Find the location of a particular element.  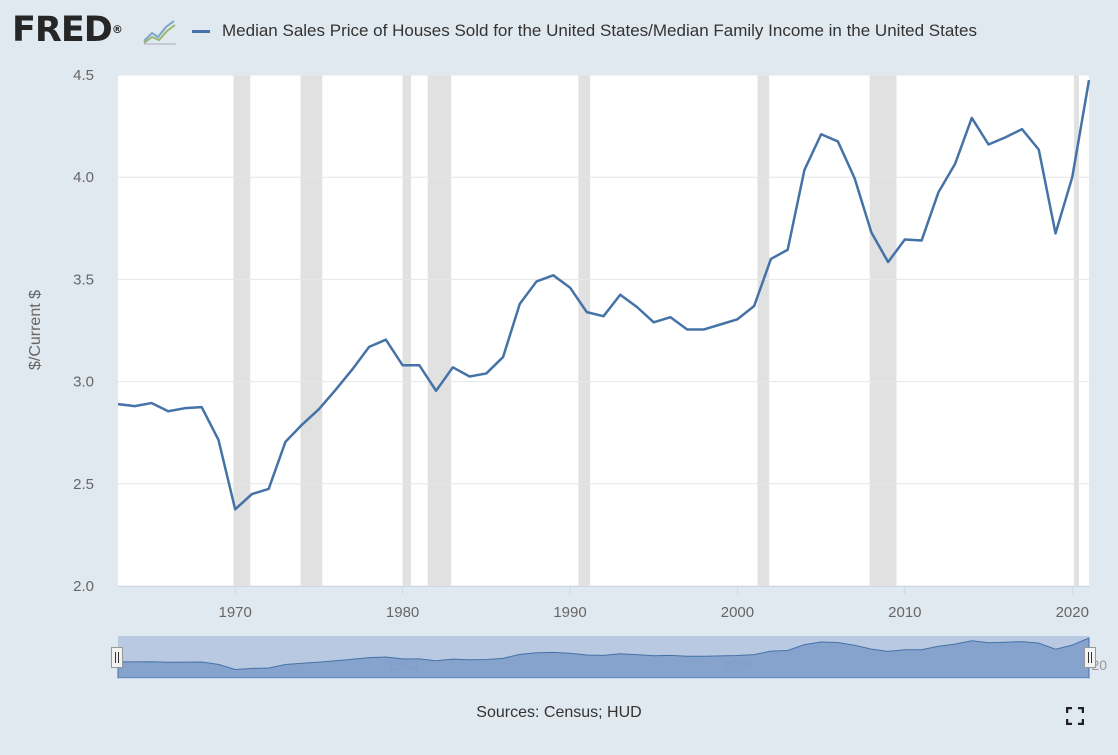

x-tick-label: 2020 is located at coordinates (1072, 612).